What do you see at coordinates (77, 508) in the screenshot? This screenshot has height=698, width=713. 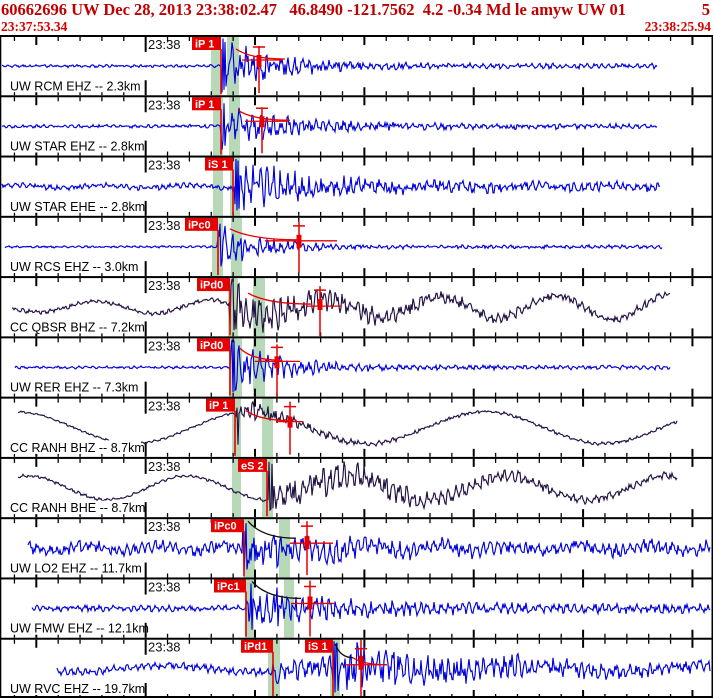 I see `station-label: CC RANH BHE -- 8.7km` at bounding box center [77, 508].